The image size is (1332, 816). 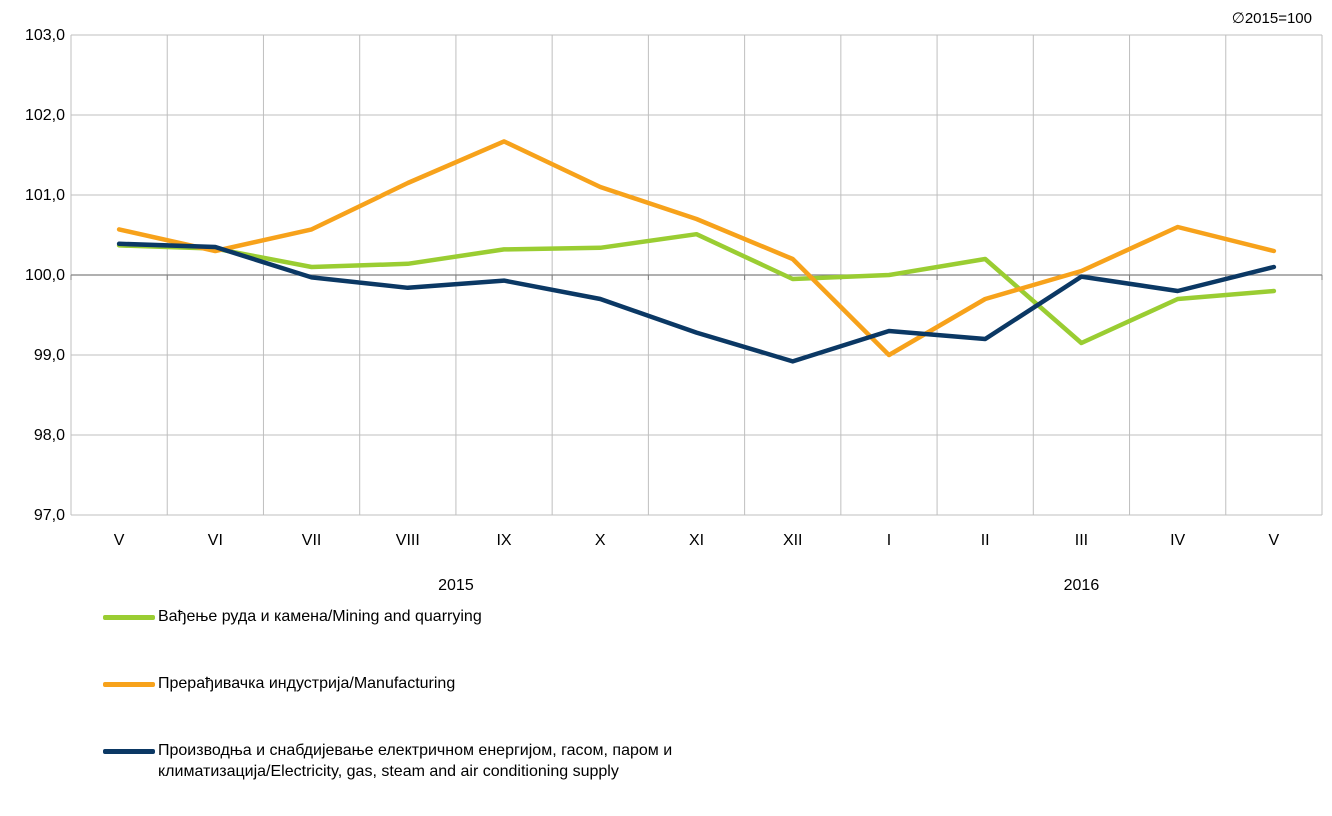 What do you see at coordinates (600, 540) in the screenshot?
I see `x-tick-label: X` at bounding box center [600, 540].